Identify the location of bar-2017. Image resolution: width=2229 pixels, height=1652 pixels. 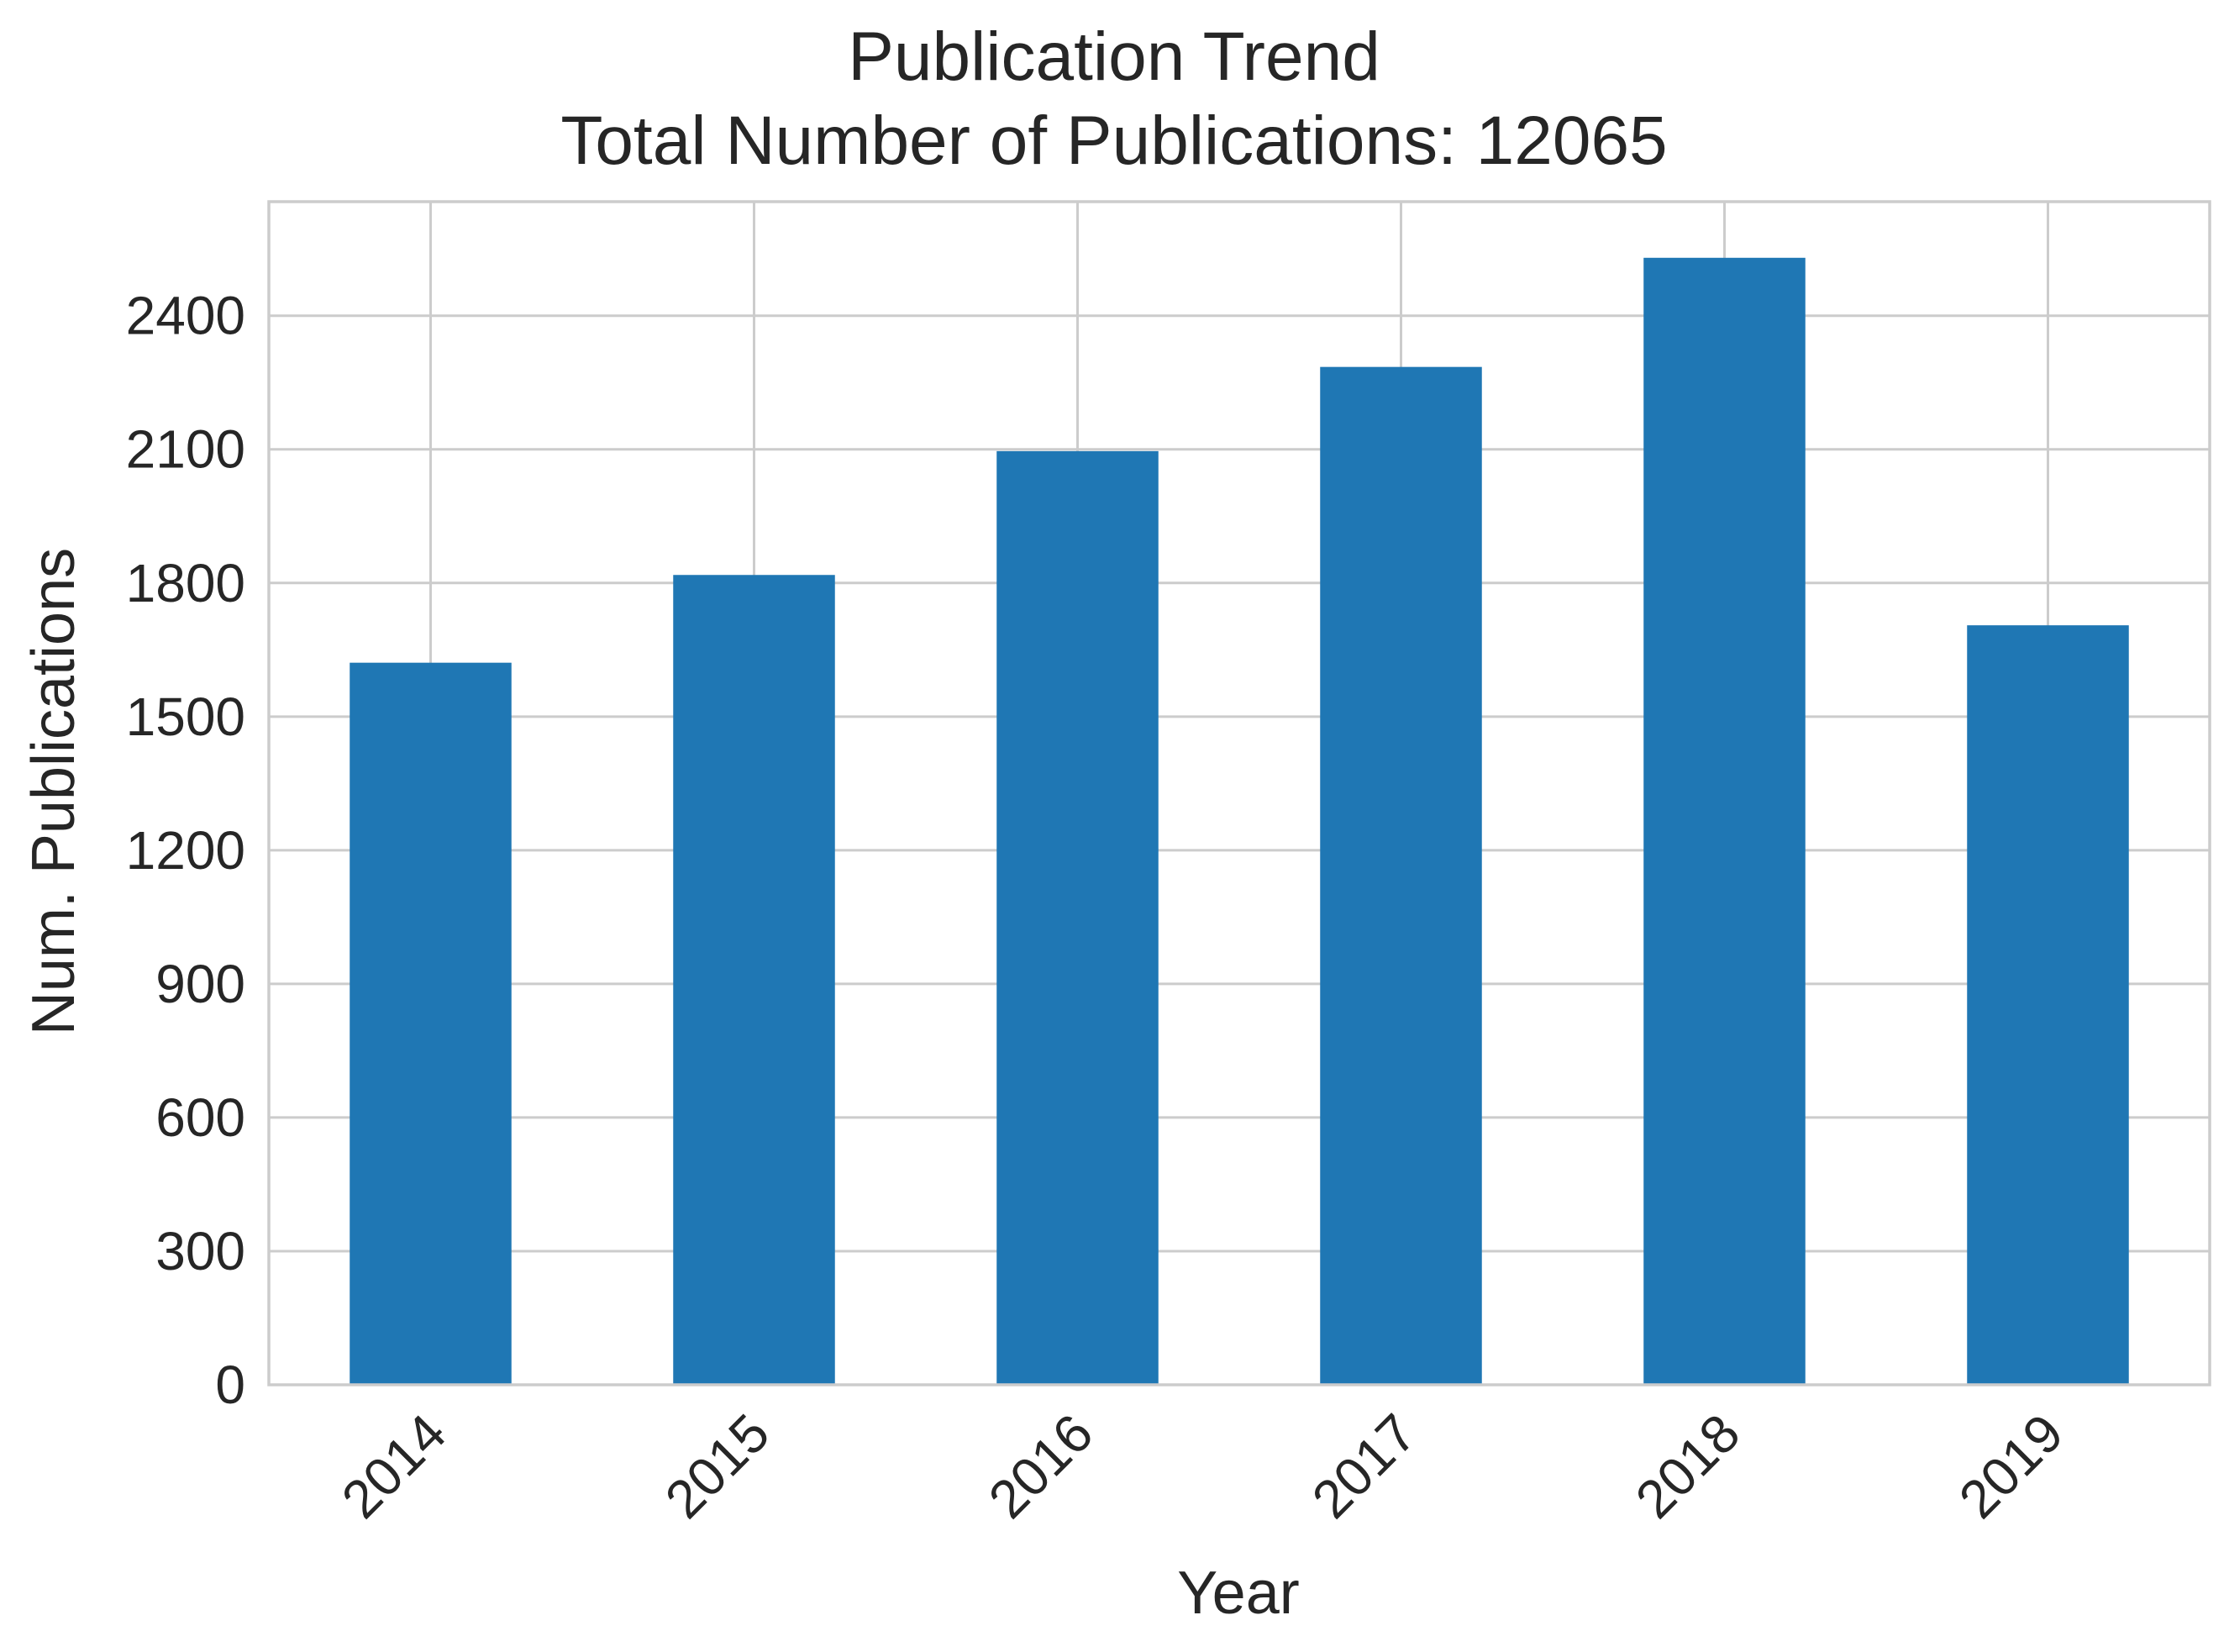
(1401, 876).